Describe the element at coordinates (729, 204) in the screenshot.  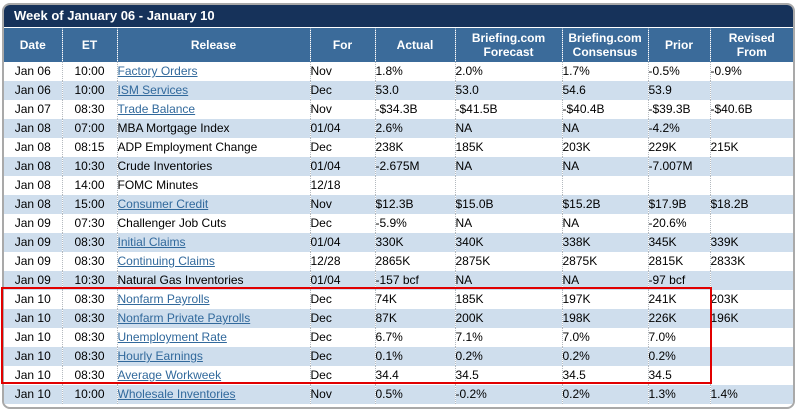
I see `cell-revised: $18.2B` at that location.